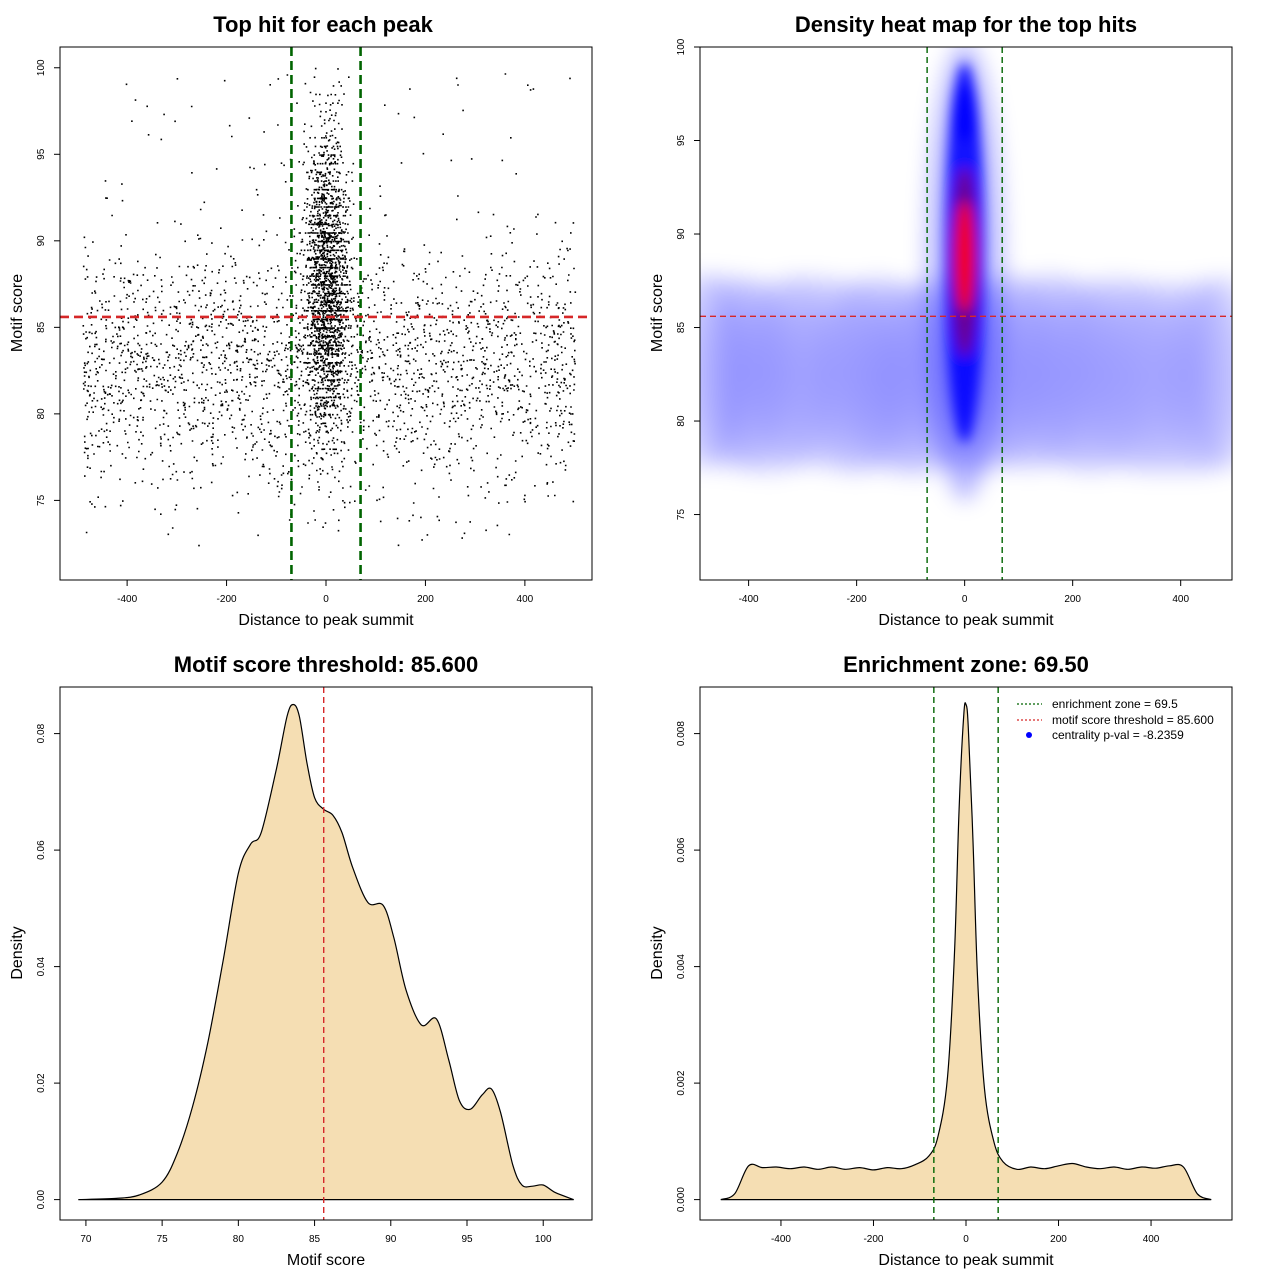 This screenshot has height=1280, width=1280. Describe the element at coordinates (315, 1239) in the screenshot. I see `x-tick-label: 85` at that location.